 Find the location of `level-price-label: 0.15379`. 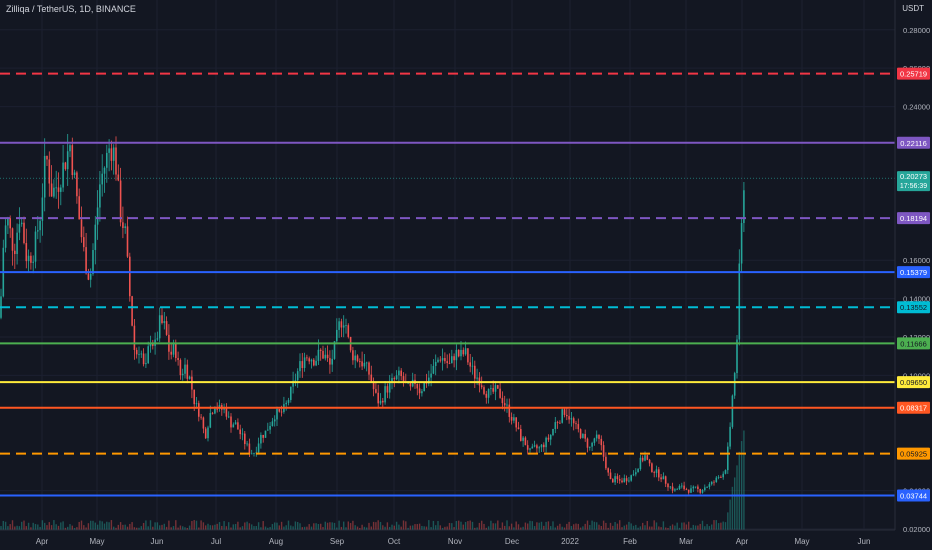

level-price-label: 0.15379 is located at coordinates (913, 272).